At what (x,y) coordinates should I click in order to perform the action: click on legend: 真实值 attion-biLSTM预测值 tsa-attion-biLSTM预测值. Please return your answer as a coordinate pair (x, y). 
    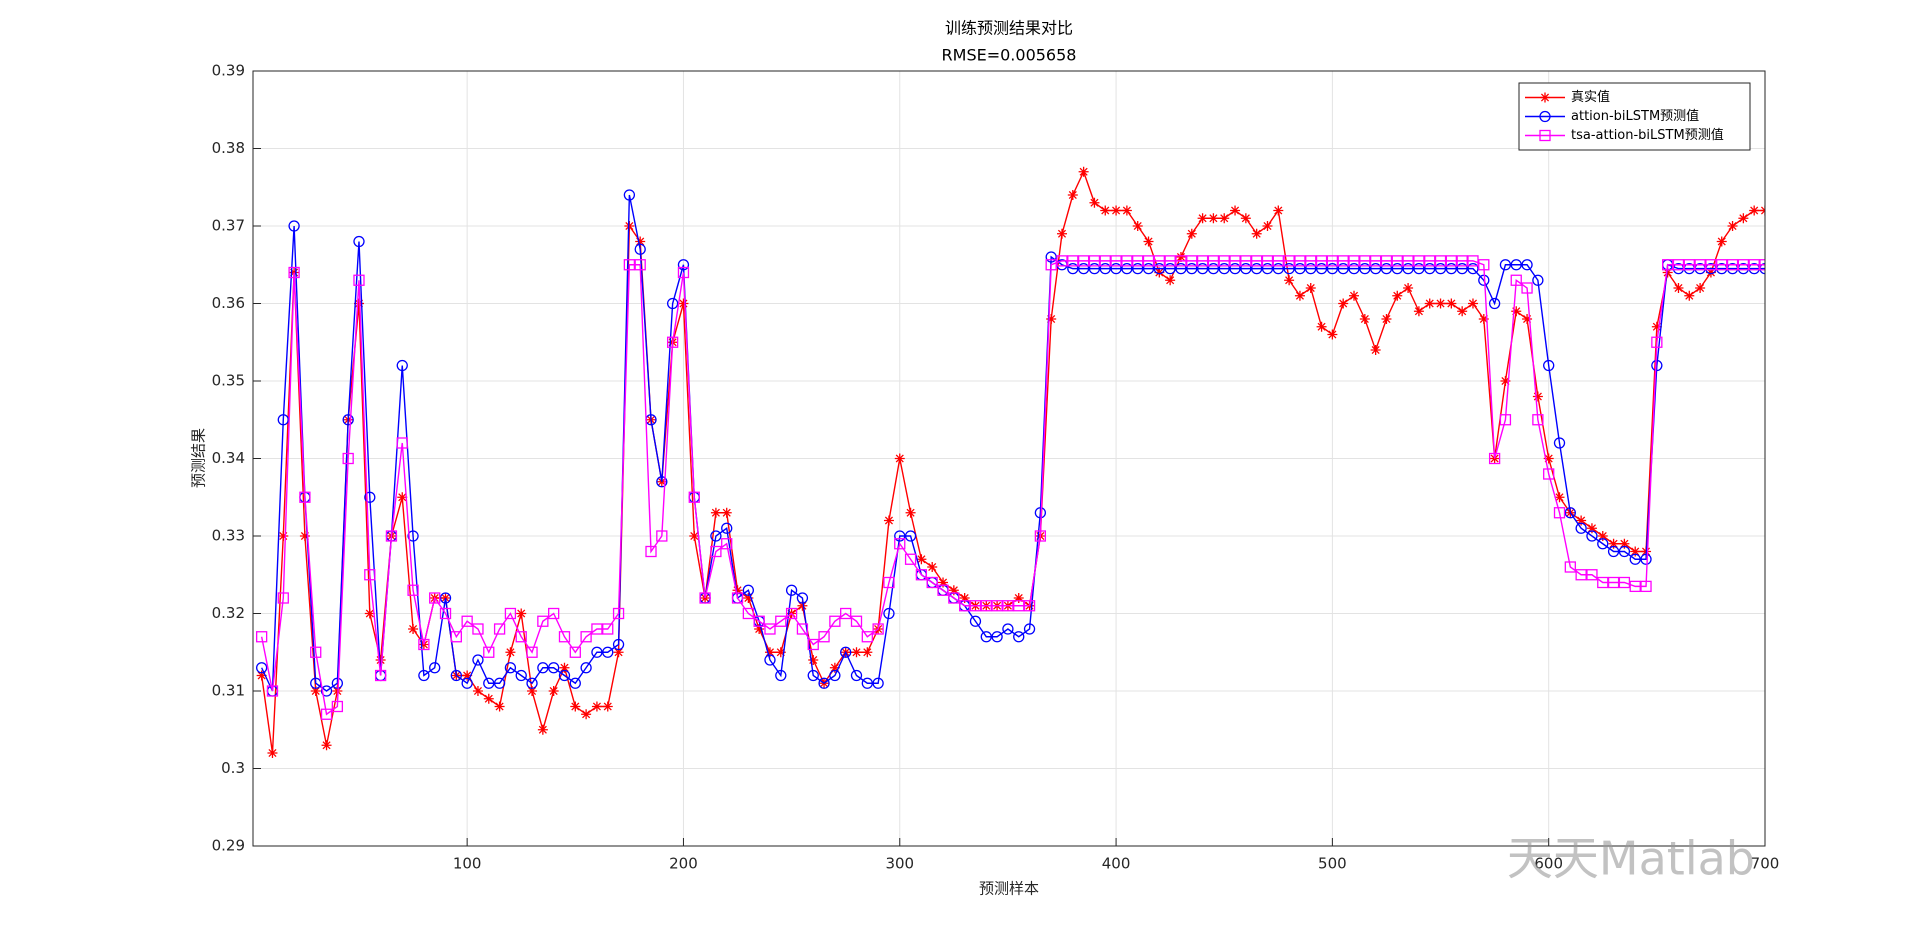
    Looking at the image, I should click on (1634, 116).